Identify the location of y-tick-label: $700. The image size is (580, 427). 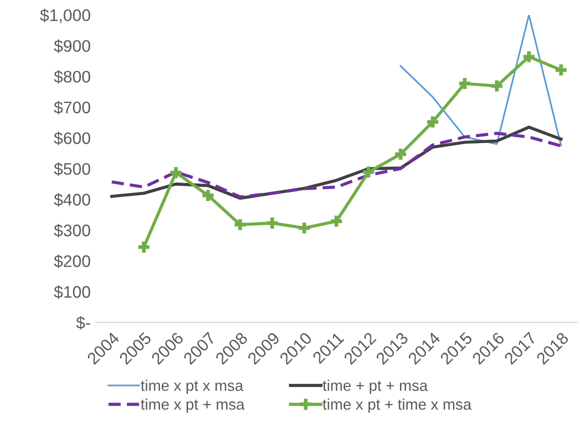
(72, 107).